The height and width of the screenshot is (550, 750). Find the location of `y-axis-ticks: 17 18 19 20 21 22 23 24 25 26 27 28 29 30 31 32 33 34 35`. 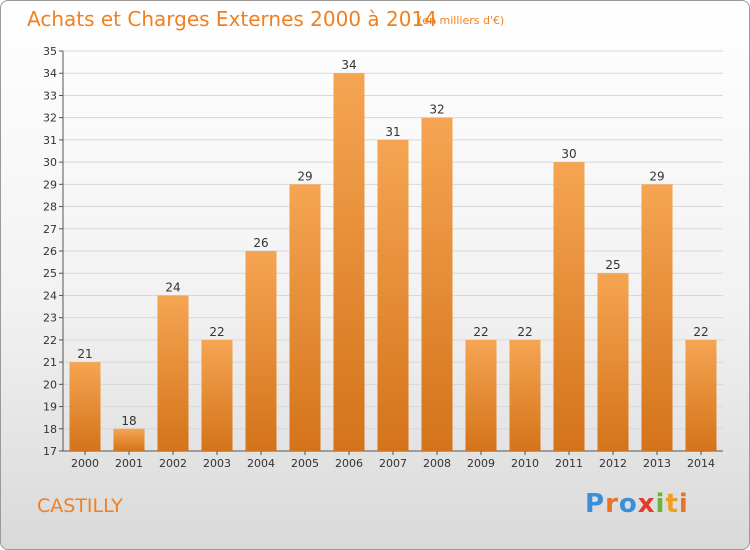

y-axis-ticks: 17 18 19 20 21 22 23 24 25 26 27 28 29 30 31 32 33 34 35 is located at coordinates (53, 251).